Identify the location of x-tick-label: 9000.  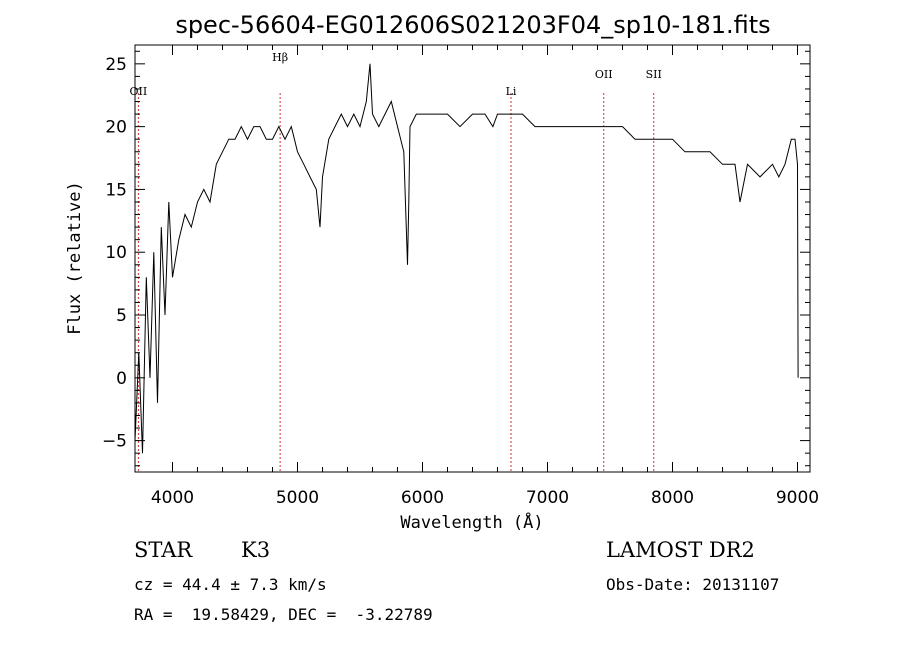
(797, 498).